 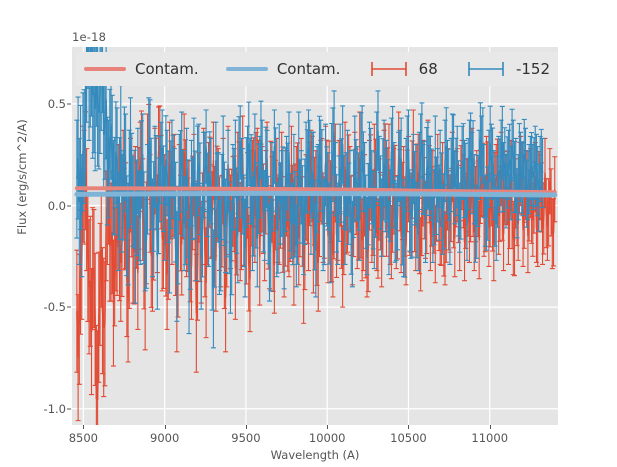 I want to click on legend-entry-3: -152, so click(x=507, y=69).